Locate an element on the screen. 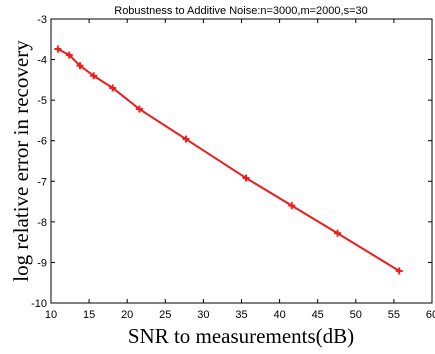 This screenshot has height=354, width=435. x-tick-label: 20 is located at coordinates (127, 315).